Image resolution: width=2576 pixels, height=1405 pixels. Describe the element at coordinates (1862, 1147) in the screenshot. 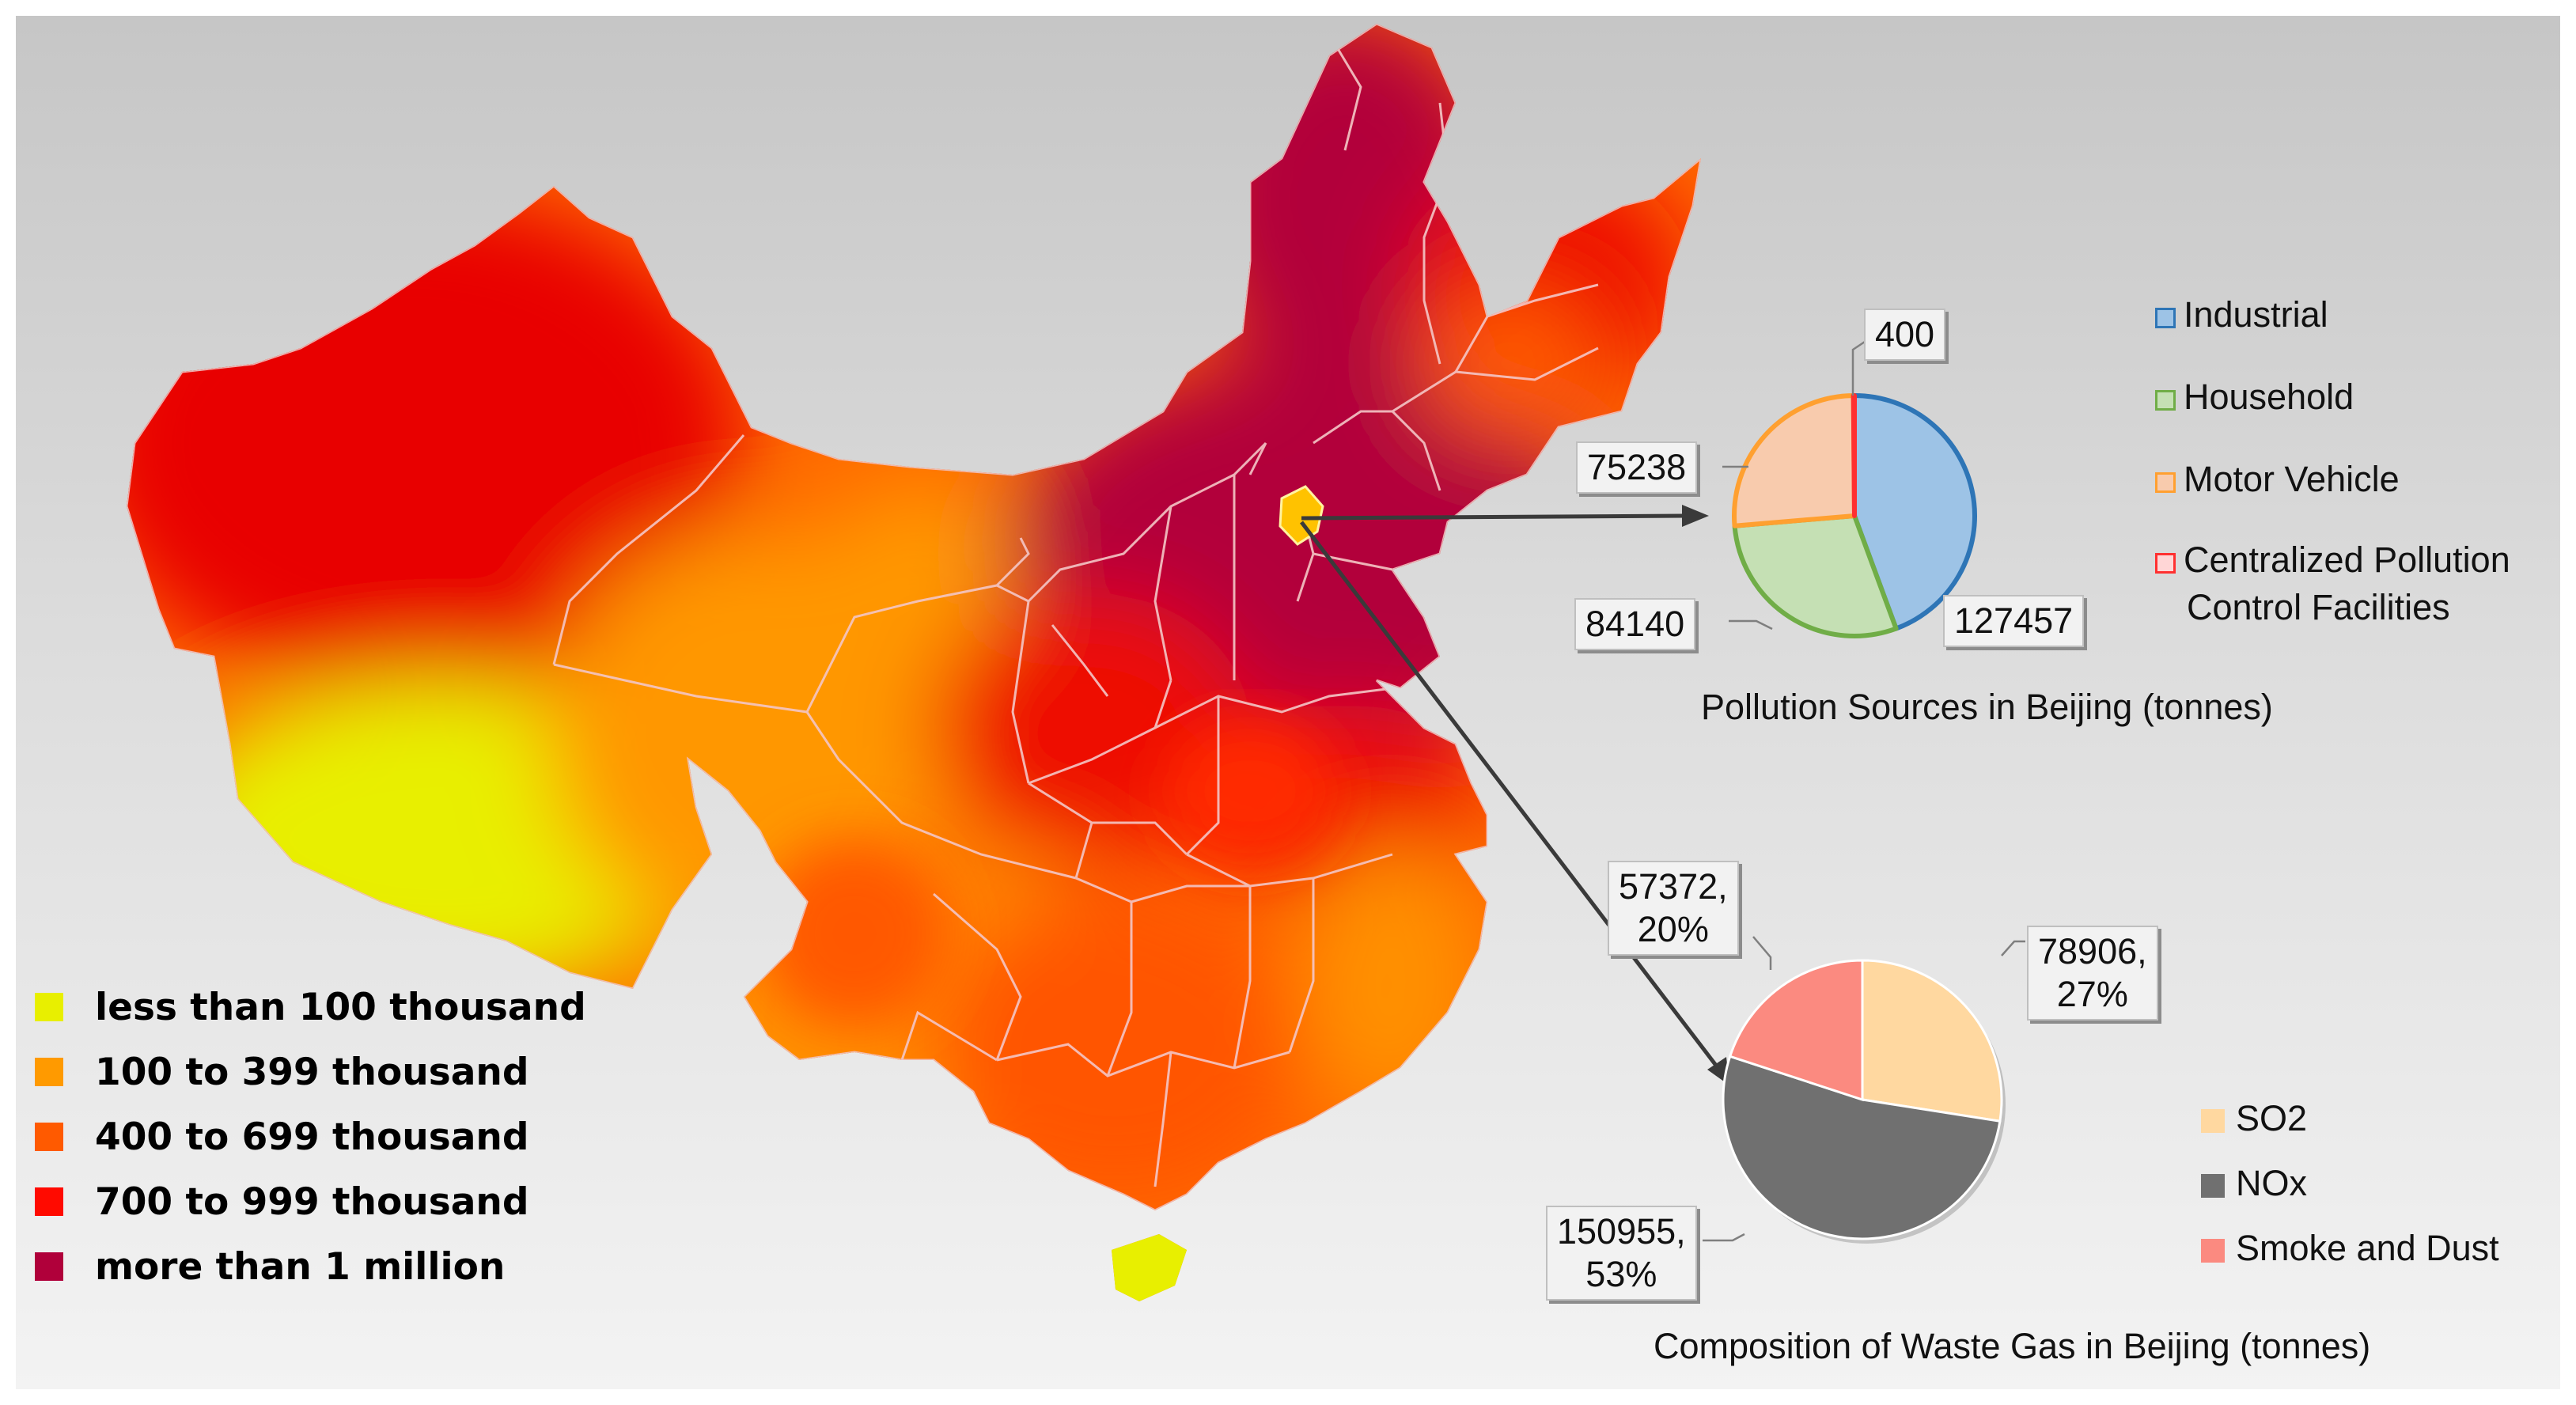

I see `pie-slice-nox` at that location.